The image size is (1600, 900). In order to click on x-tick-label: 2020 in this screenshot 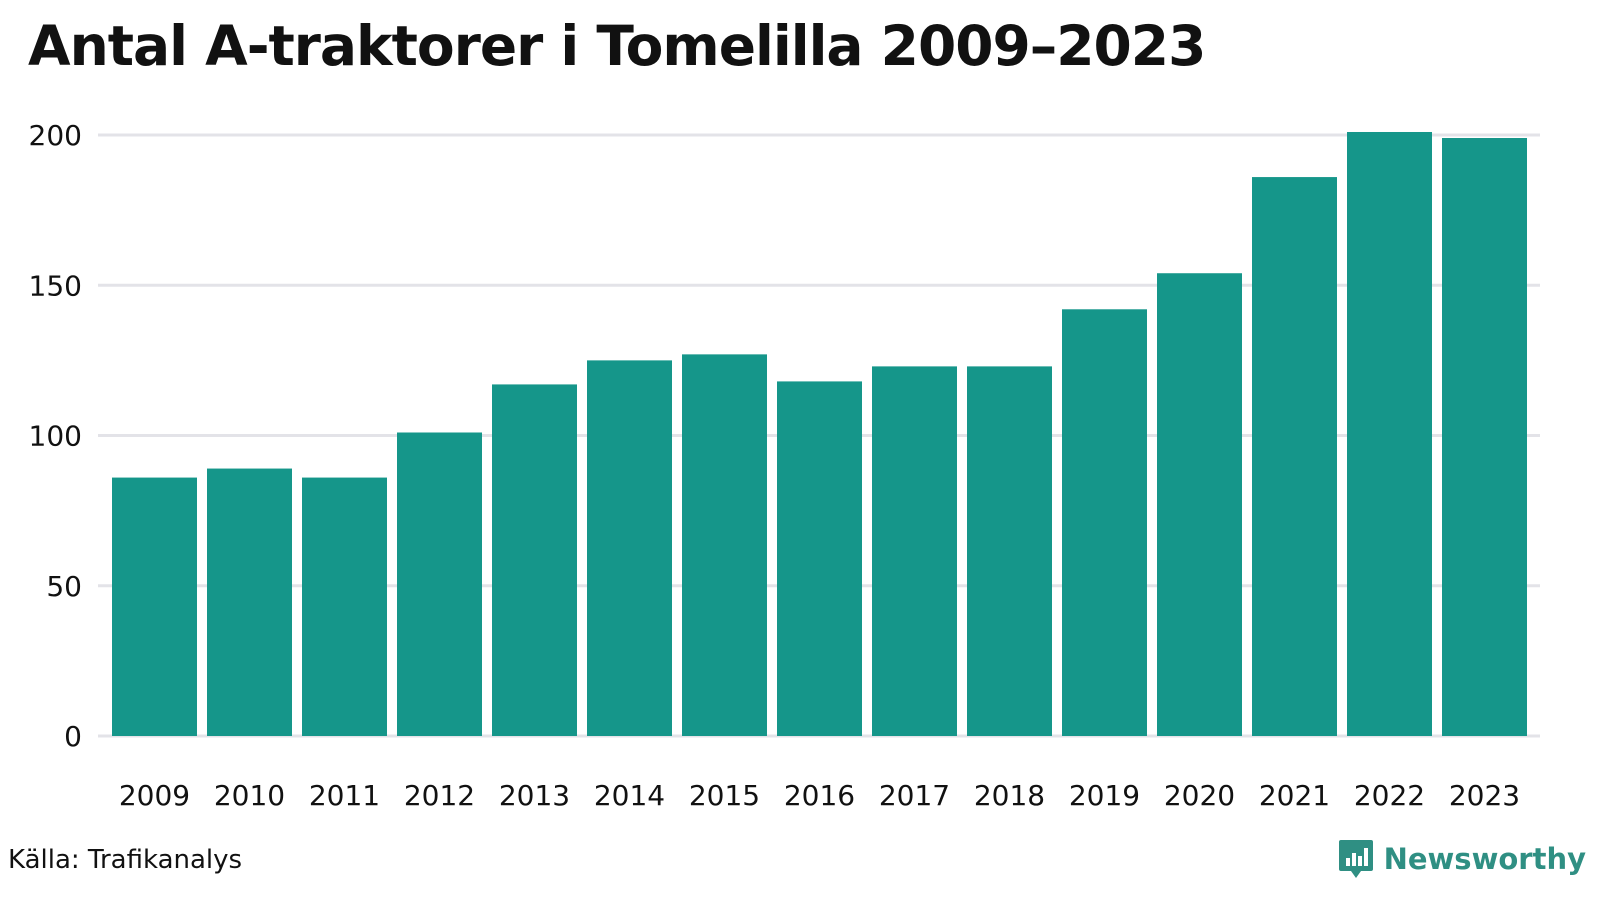, I will do `click(1199, 795)`.